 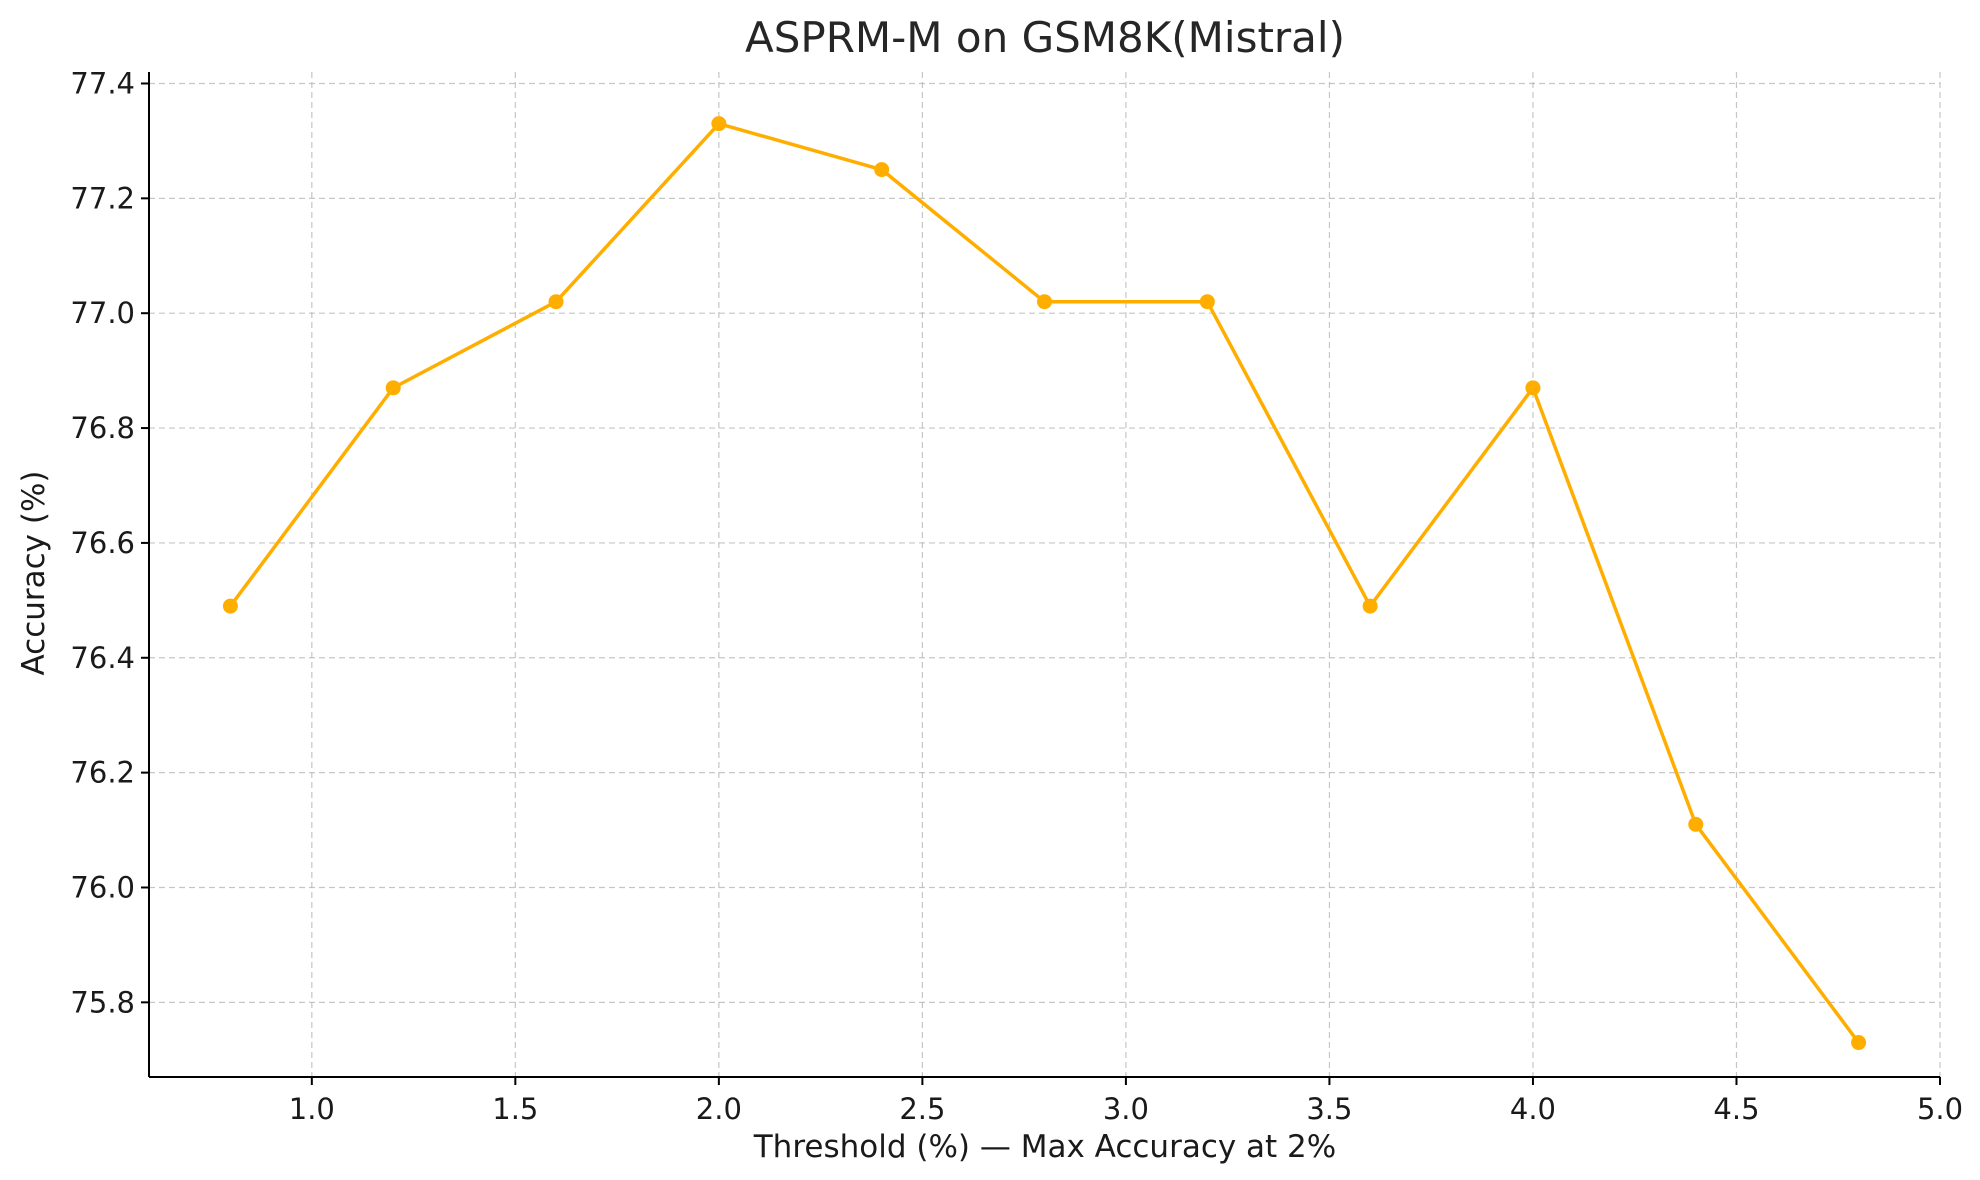 I want to click on y-axis-ticks: 75.8 76.0 76.2 76.4 76.6 76.8 77.0 77.2 77.4, so click(x=109, y=542).